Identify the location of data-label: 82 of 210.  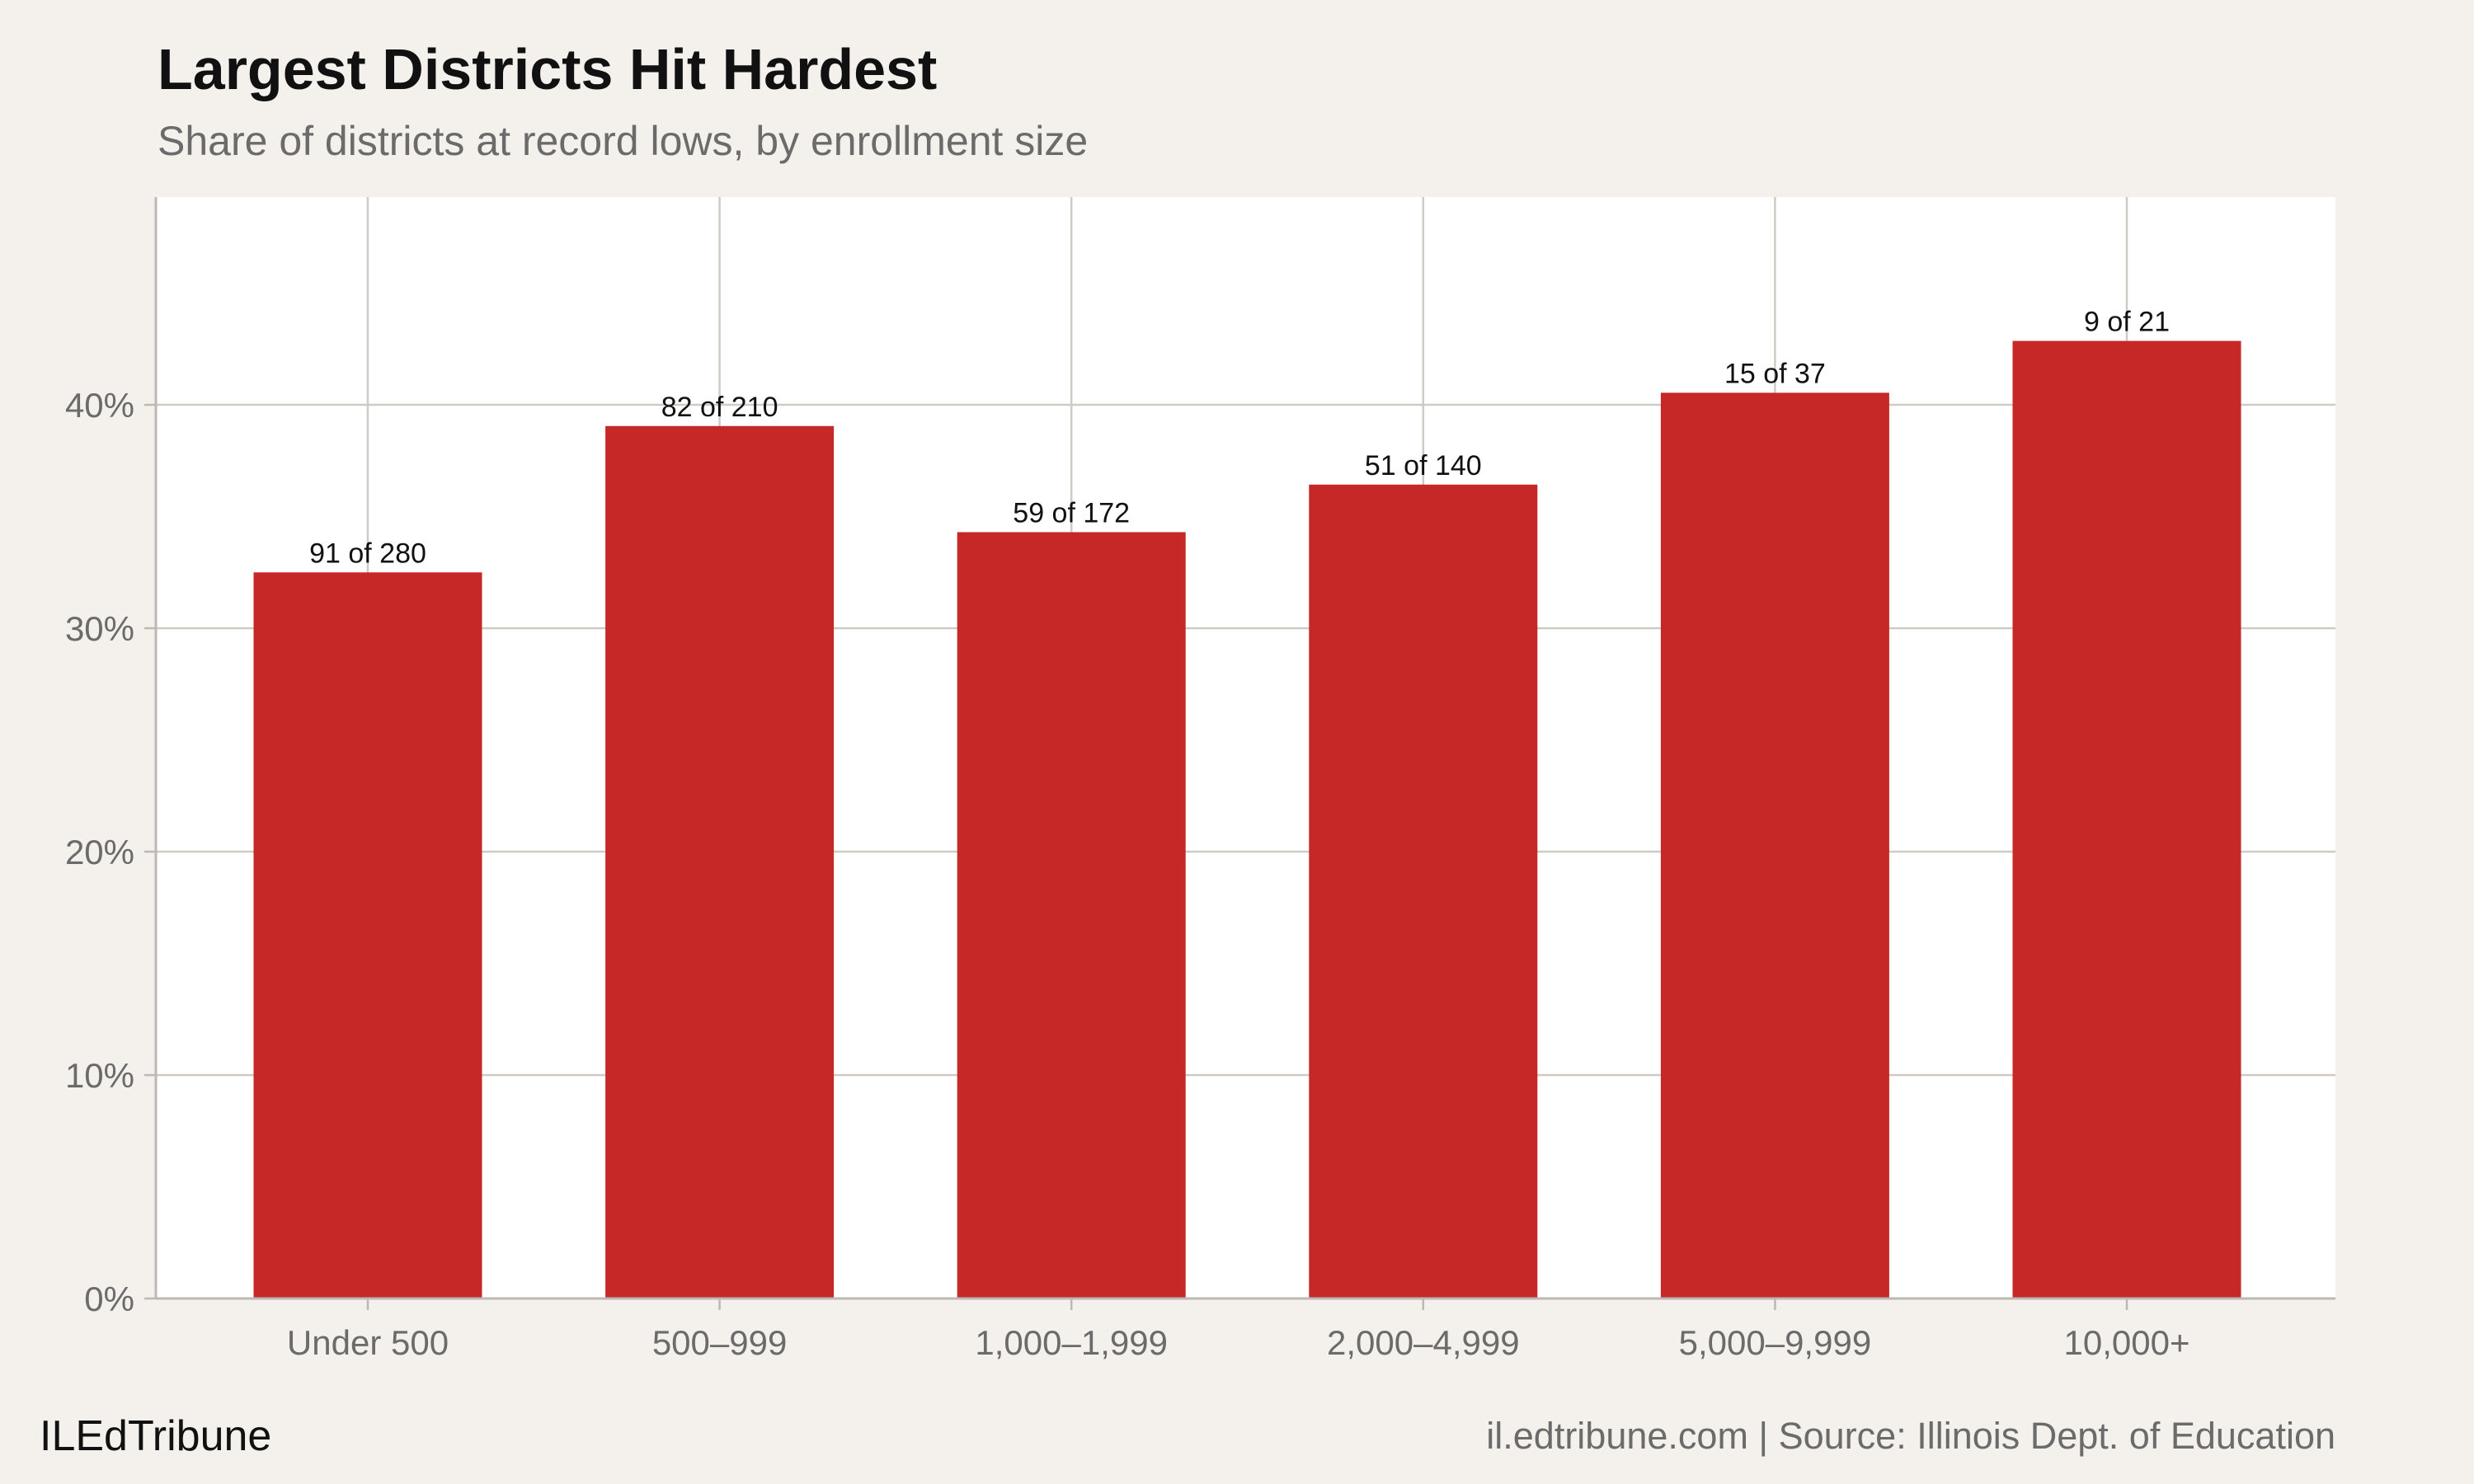
(719, 407).